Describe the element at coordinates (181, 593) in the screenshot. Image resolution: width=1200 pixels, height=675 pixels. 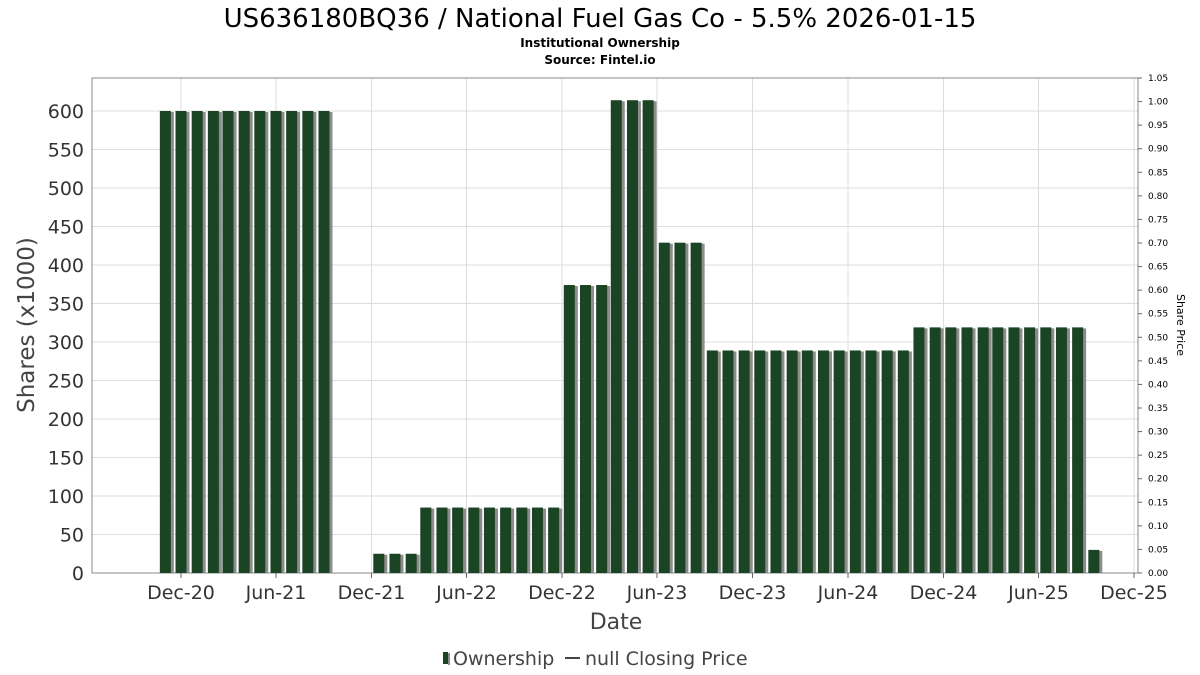
I see `x-tick-label: Dec-20` at that location.